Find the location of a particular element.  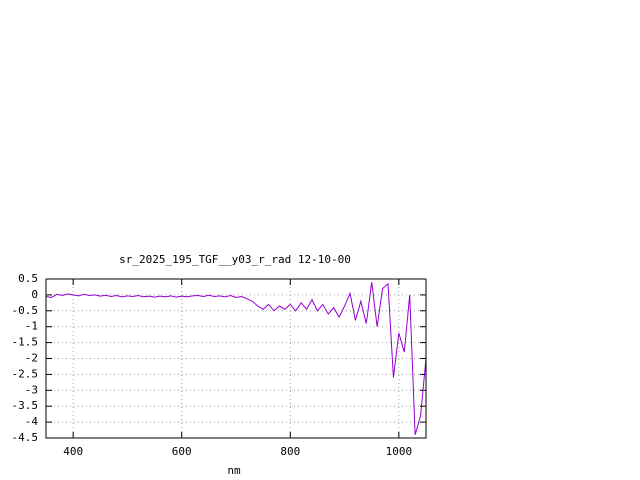

y-tick-label: -1 is located at coordinates (31, 326).